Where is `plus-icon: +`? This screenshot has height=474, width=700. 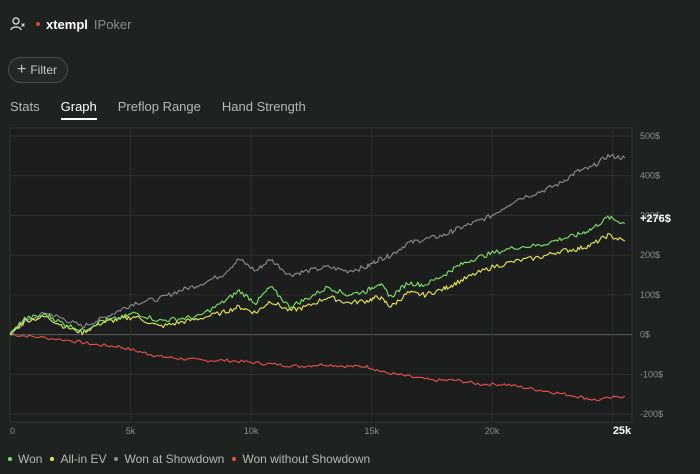 plus-icon: + is located at coordinates (22, 69).